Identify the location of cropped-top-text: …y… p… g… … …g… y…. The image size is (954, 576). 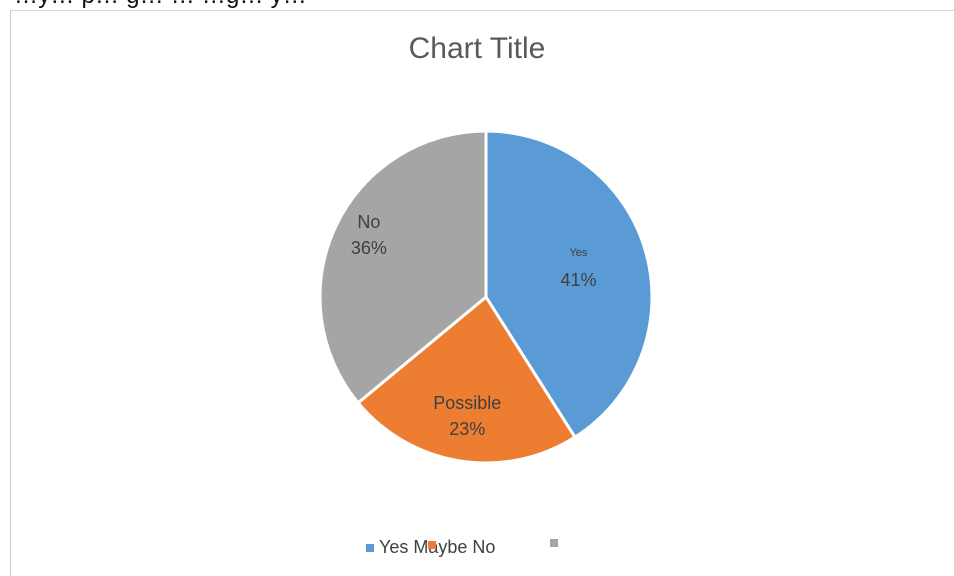
(477, 5).